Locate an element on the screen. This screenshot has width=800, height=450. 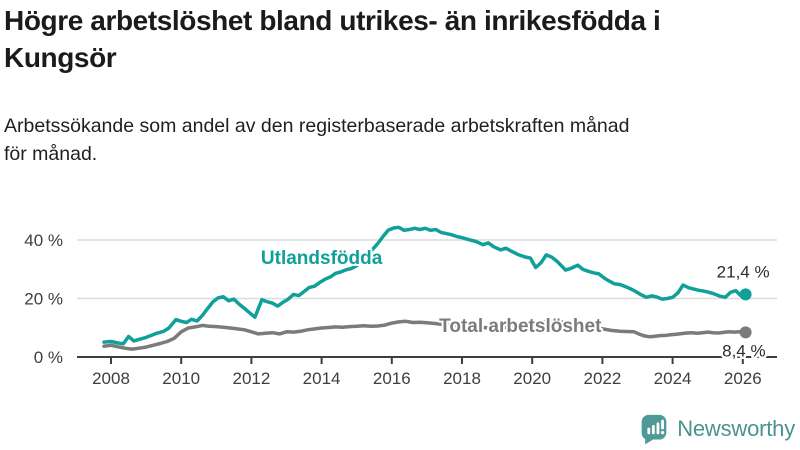
y-tick-label: 20 % is located at coordinates (43, 299).